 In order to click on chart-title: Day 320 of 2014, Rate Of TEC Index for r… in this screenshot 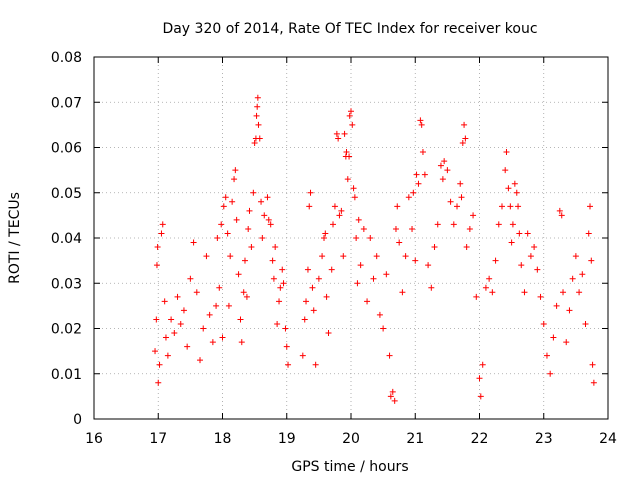, I will do `click(349, 29)`.